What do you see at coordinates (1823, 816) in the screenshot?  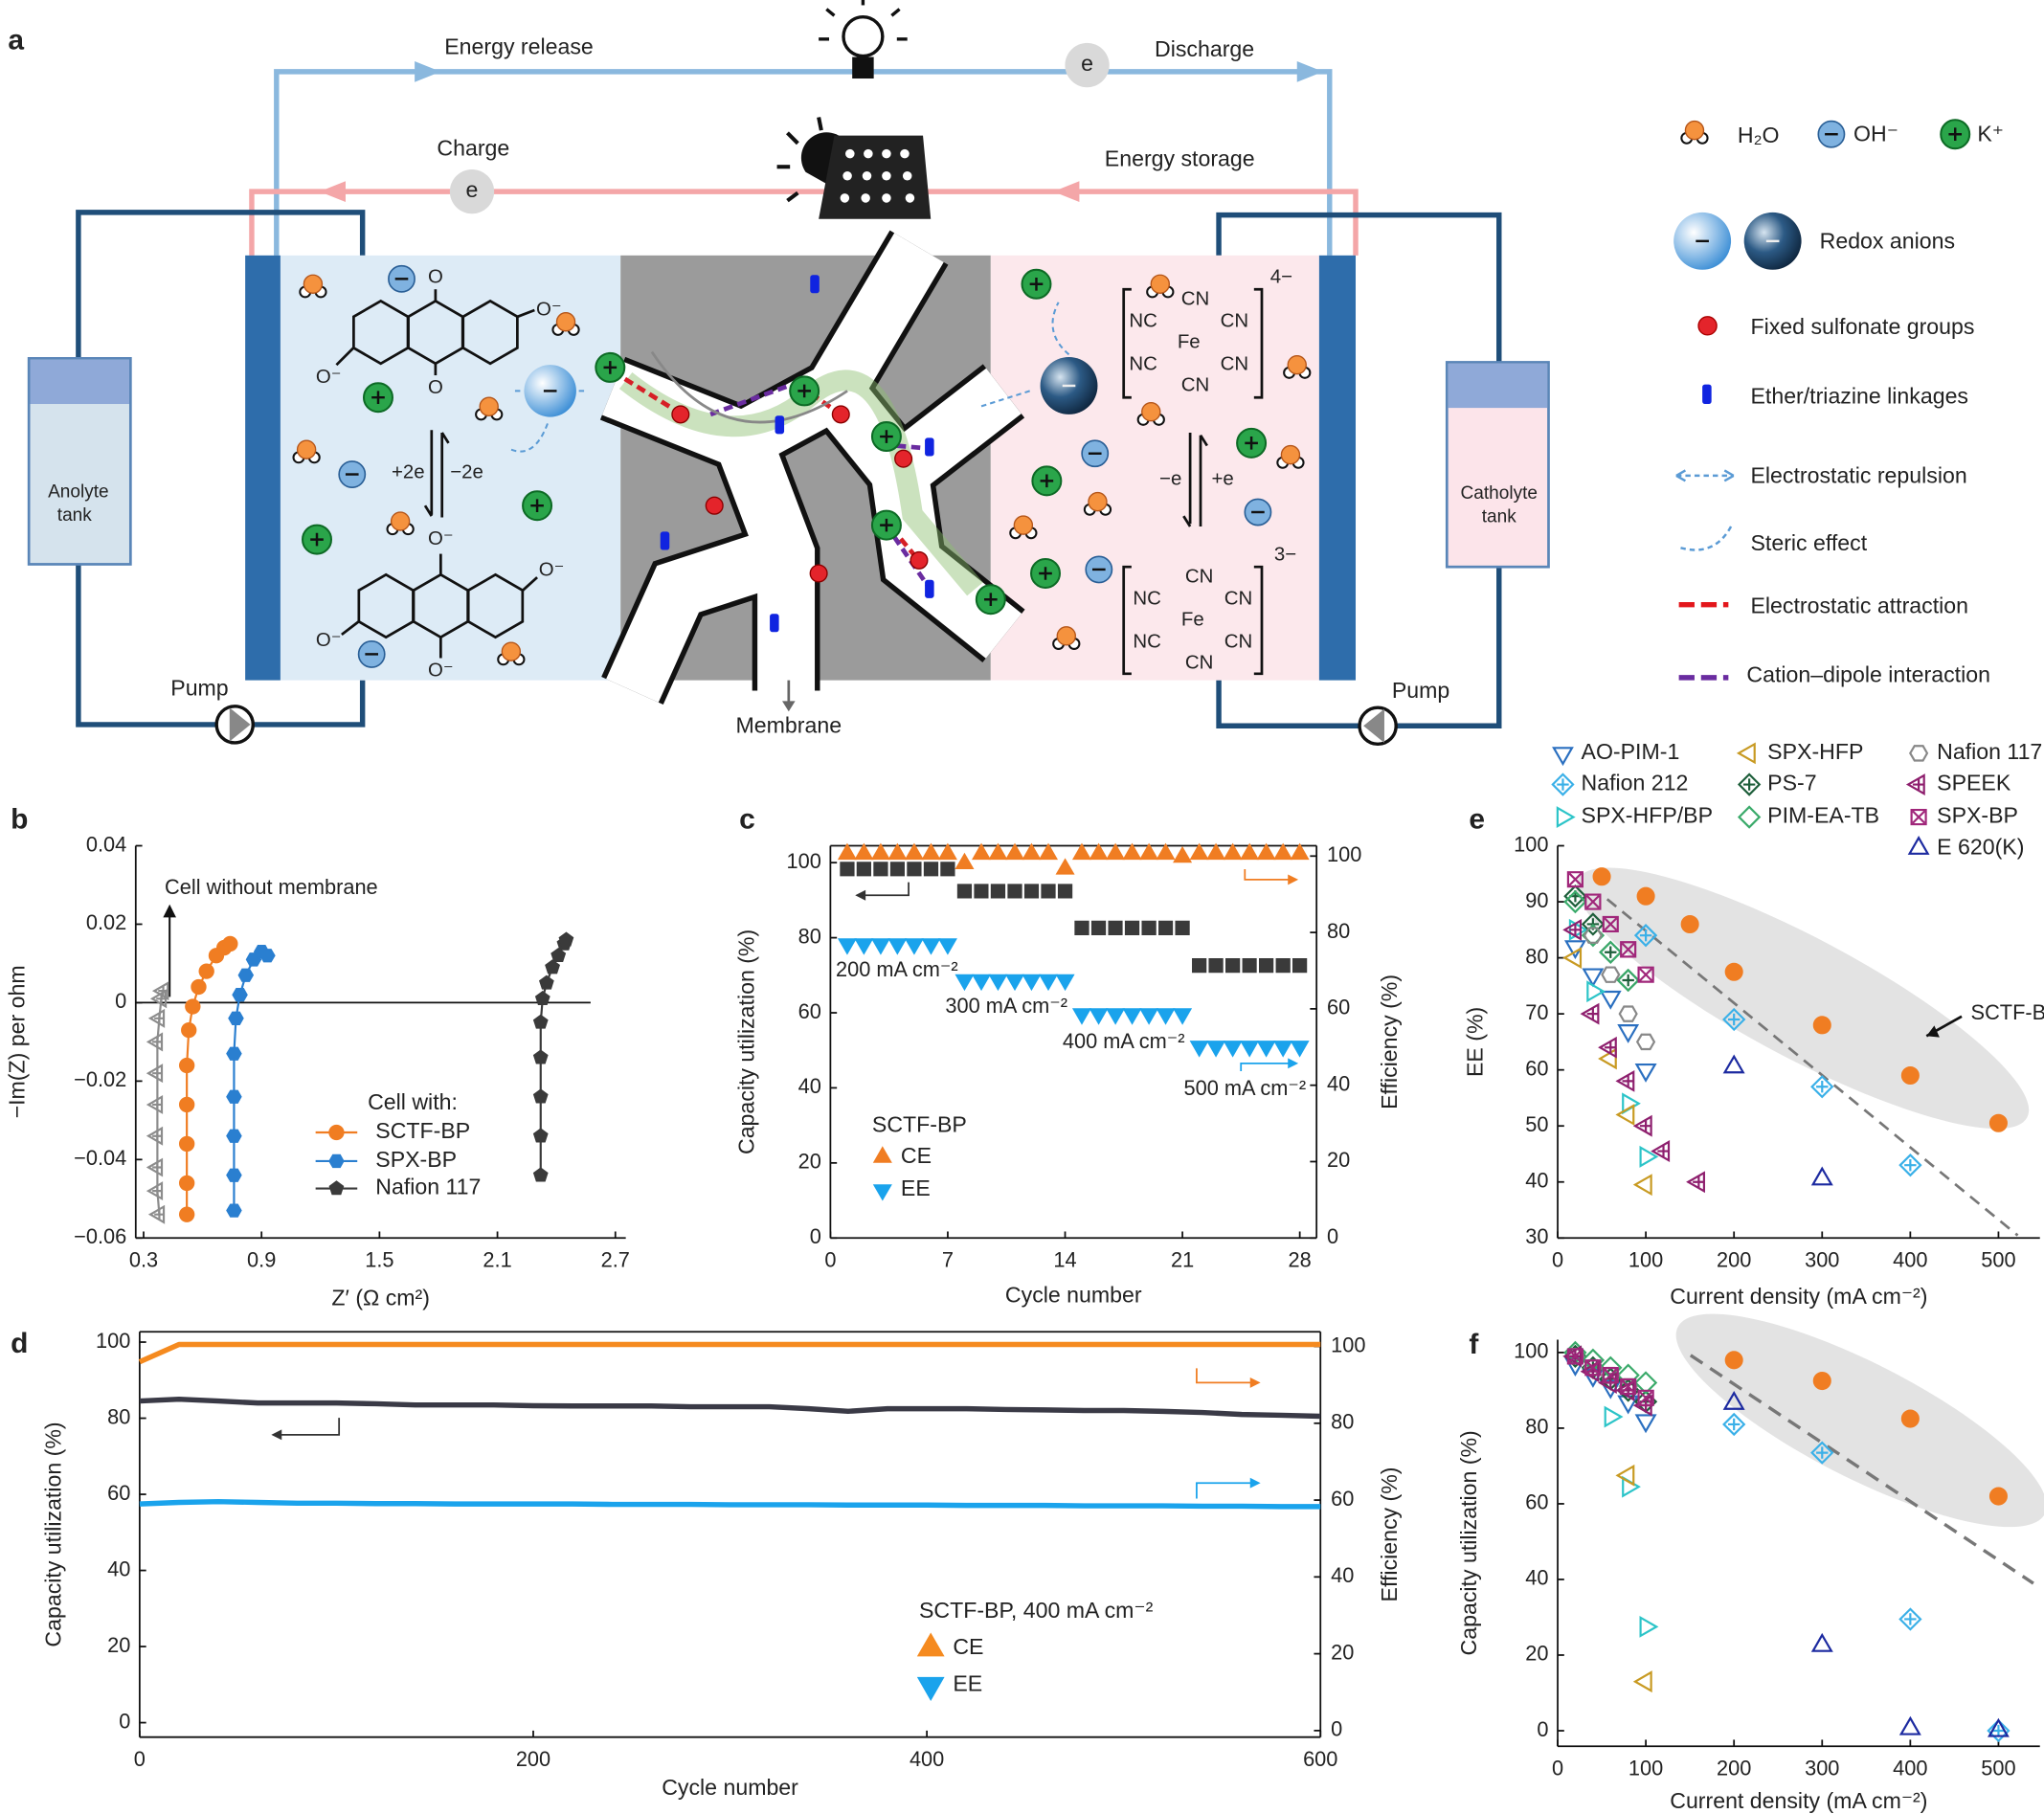 I see `legend-label: PIM-EA-TB` at bounding box center [1823, 816].